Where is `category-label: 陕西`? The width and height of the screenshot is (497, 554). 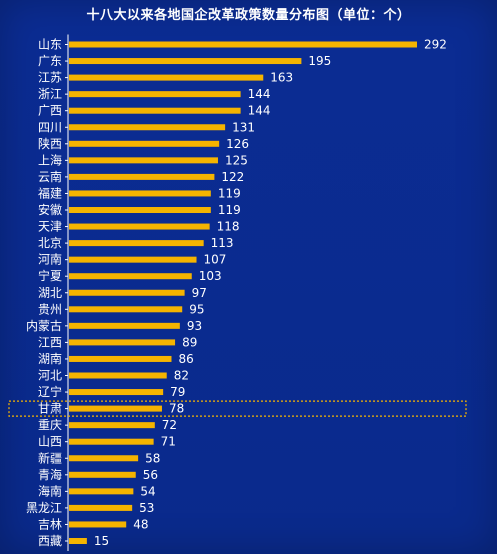
category-label: 陕西 is located at coordinates (50, 143).